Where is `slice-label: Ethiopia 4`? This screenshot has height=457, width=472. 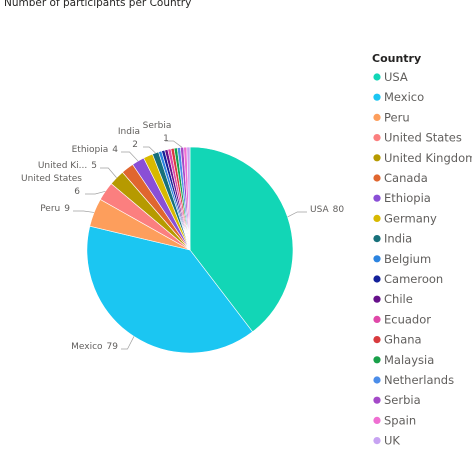 slice-label: Ethiopia 4 is located at coordinates (95, 150).